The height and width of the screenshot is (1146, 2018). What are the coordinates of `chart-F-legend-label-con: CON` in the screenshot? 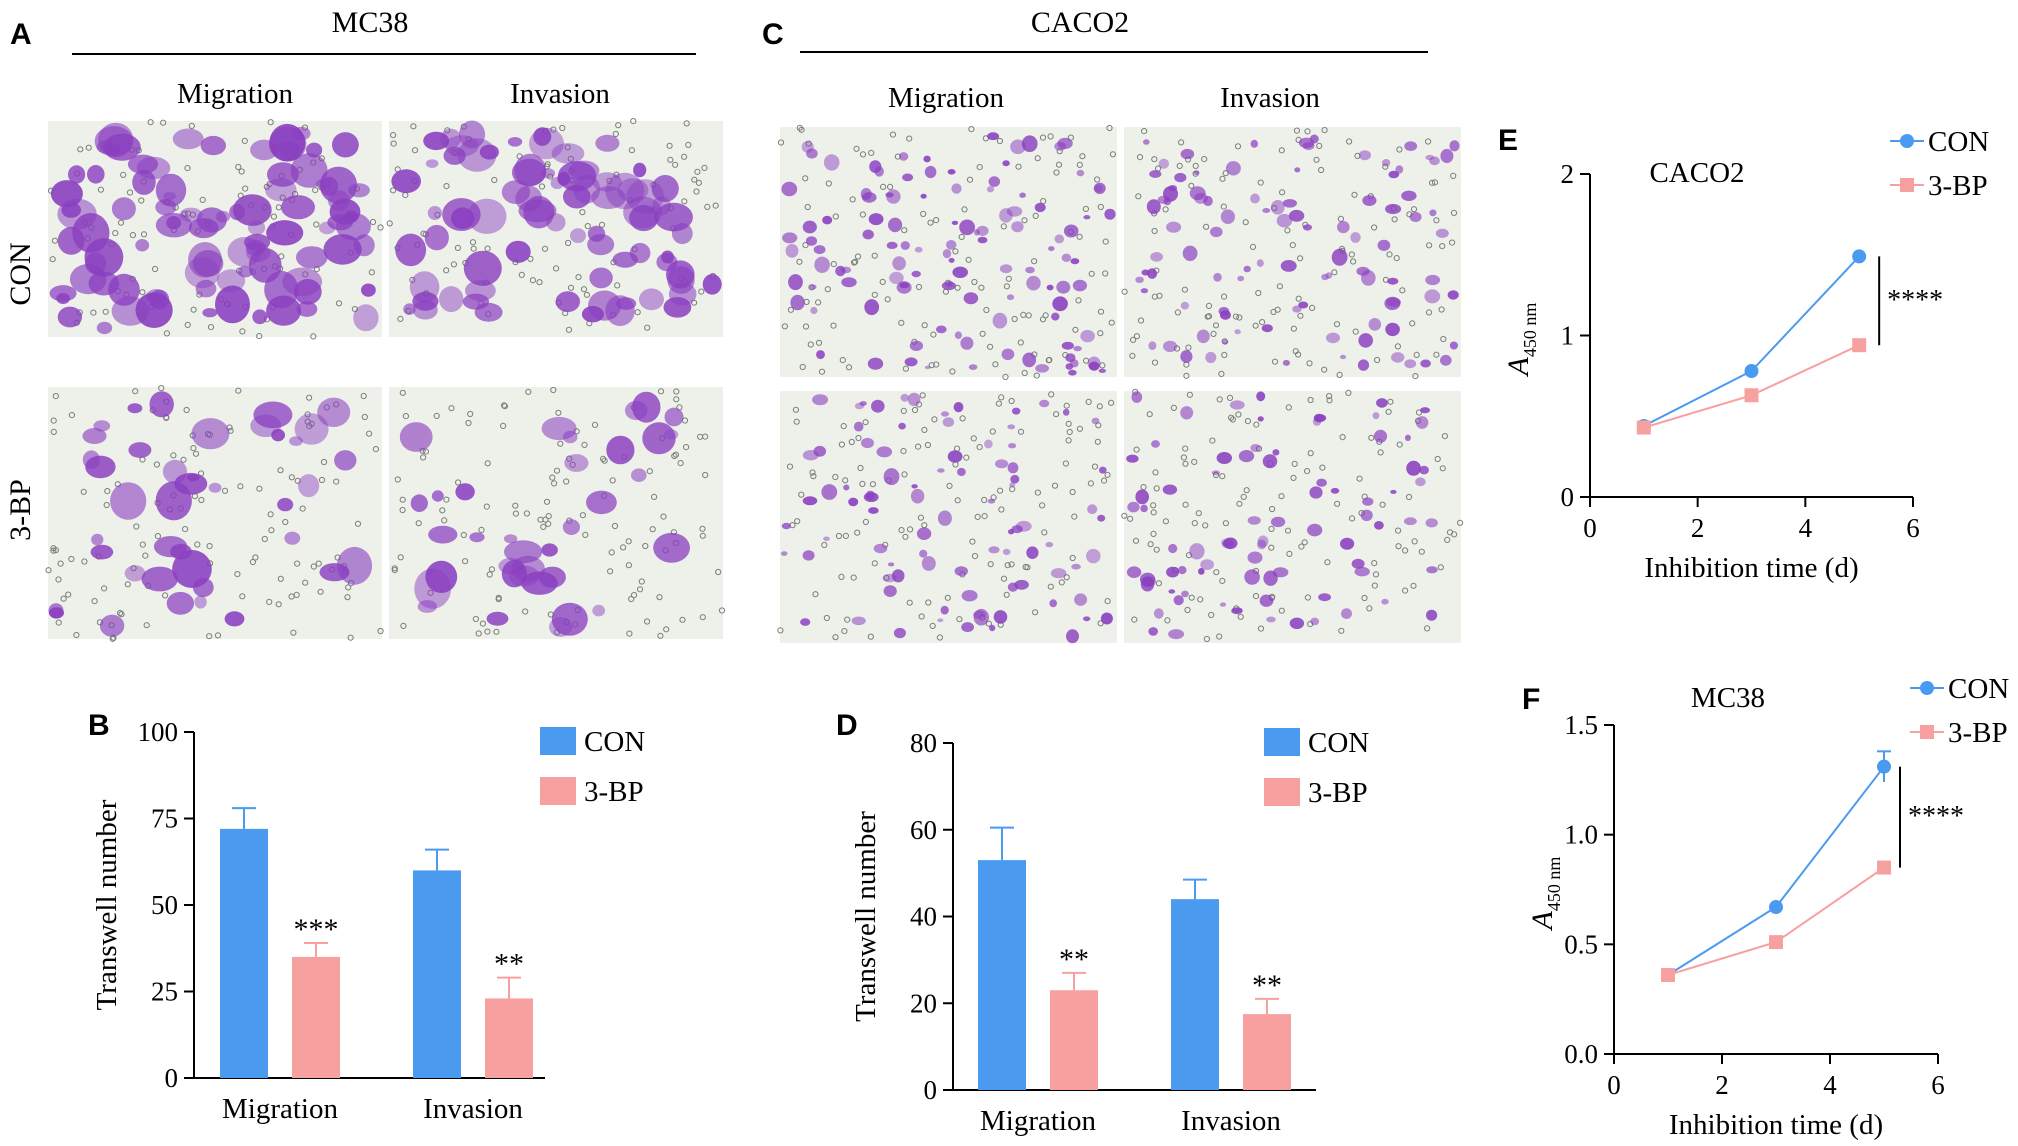 It's located at (1978, 689).